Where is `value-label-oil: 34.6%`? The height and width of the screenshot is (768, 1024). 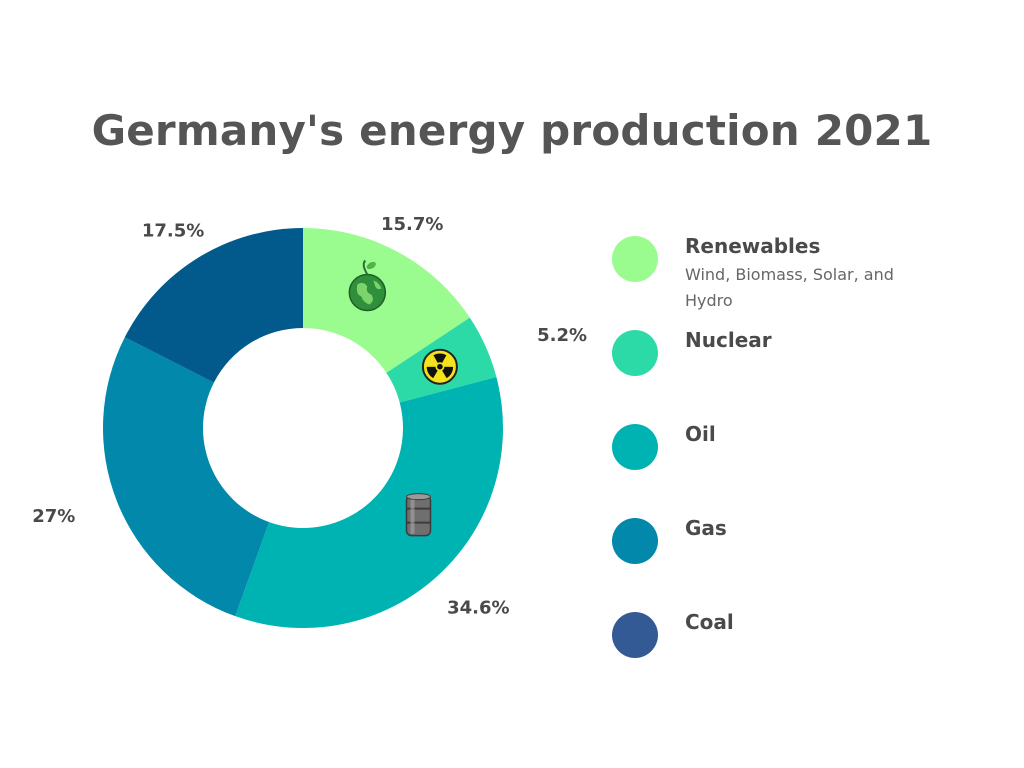 value-label-oil: 34.6% is located at coordinates (478, 608).